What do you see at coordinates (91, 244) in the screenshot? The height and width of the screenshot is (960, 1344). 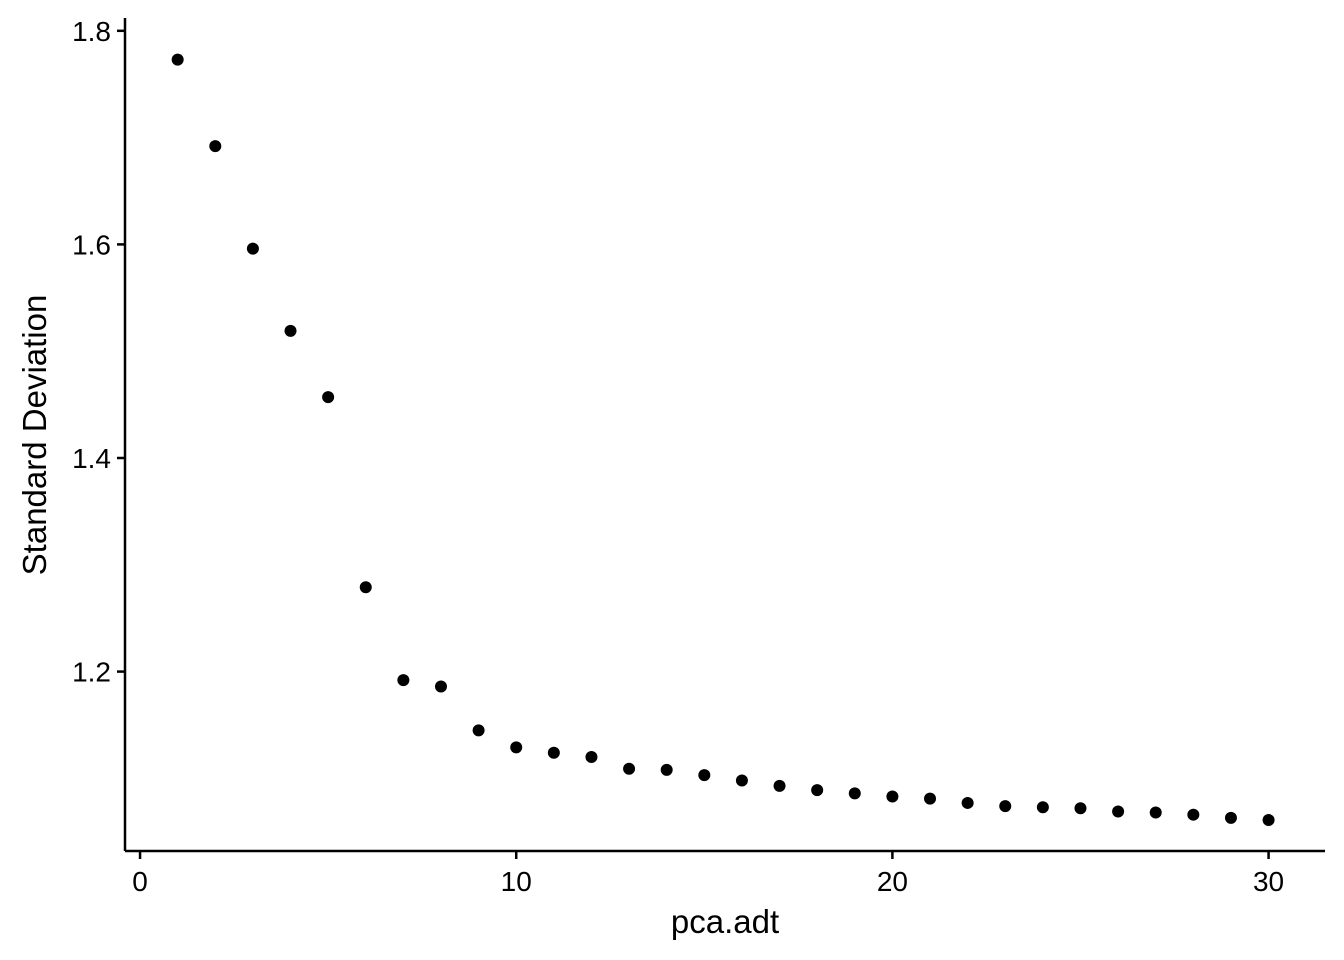 I see `y-tick-label: 1.6` at bounding box center [91, 244].